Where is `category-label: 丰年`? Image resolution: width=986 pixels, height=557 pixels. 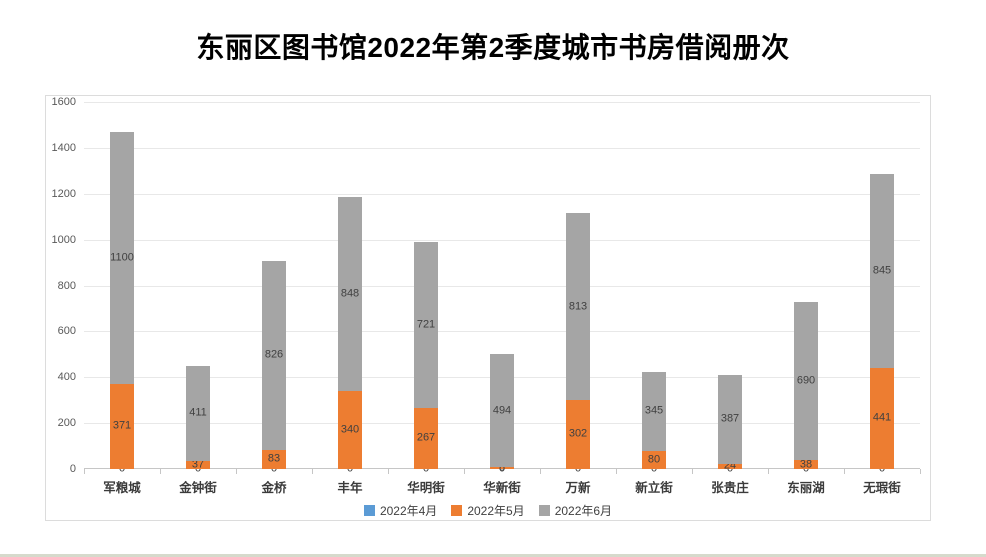 category-label: 丰年 is located at coordinates (350, 488).